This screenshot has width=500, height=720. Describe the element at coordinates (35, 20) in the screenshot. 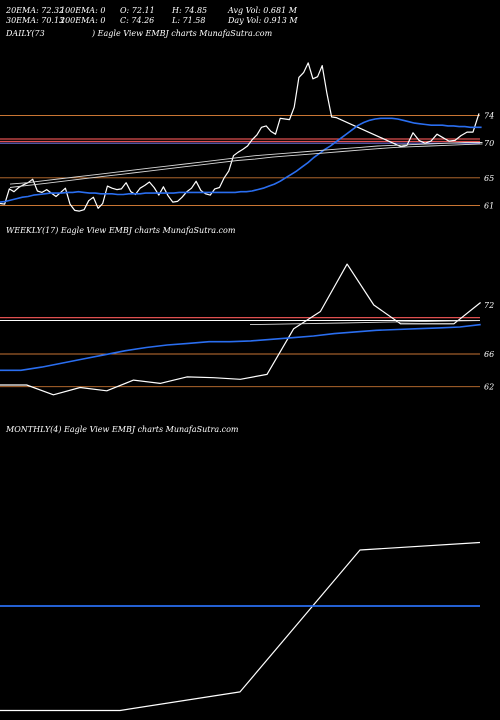

I see `header-ema30: 30EMA: 70.13` at that location.